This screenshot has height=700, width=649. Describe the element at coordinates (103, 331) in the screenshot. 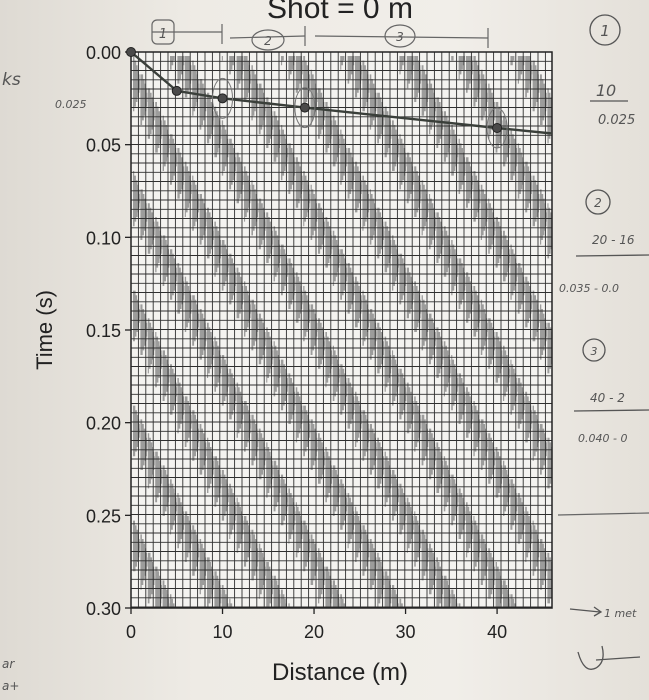

I see `y-tick-label: 0.15` at that location.